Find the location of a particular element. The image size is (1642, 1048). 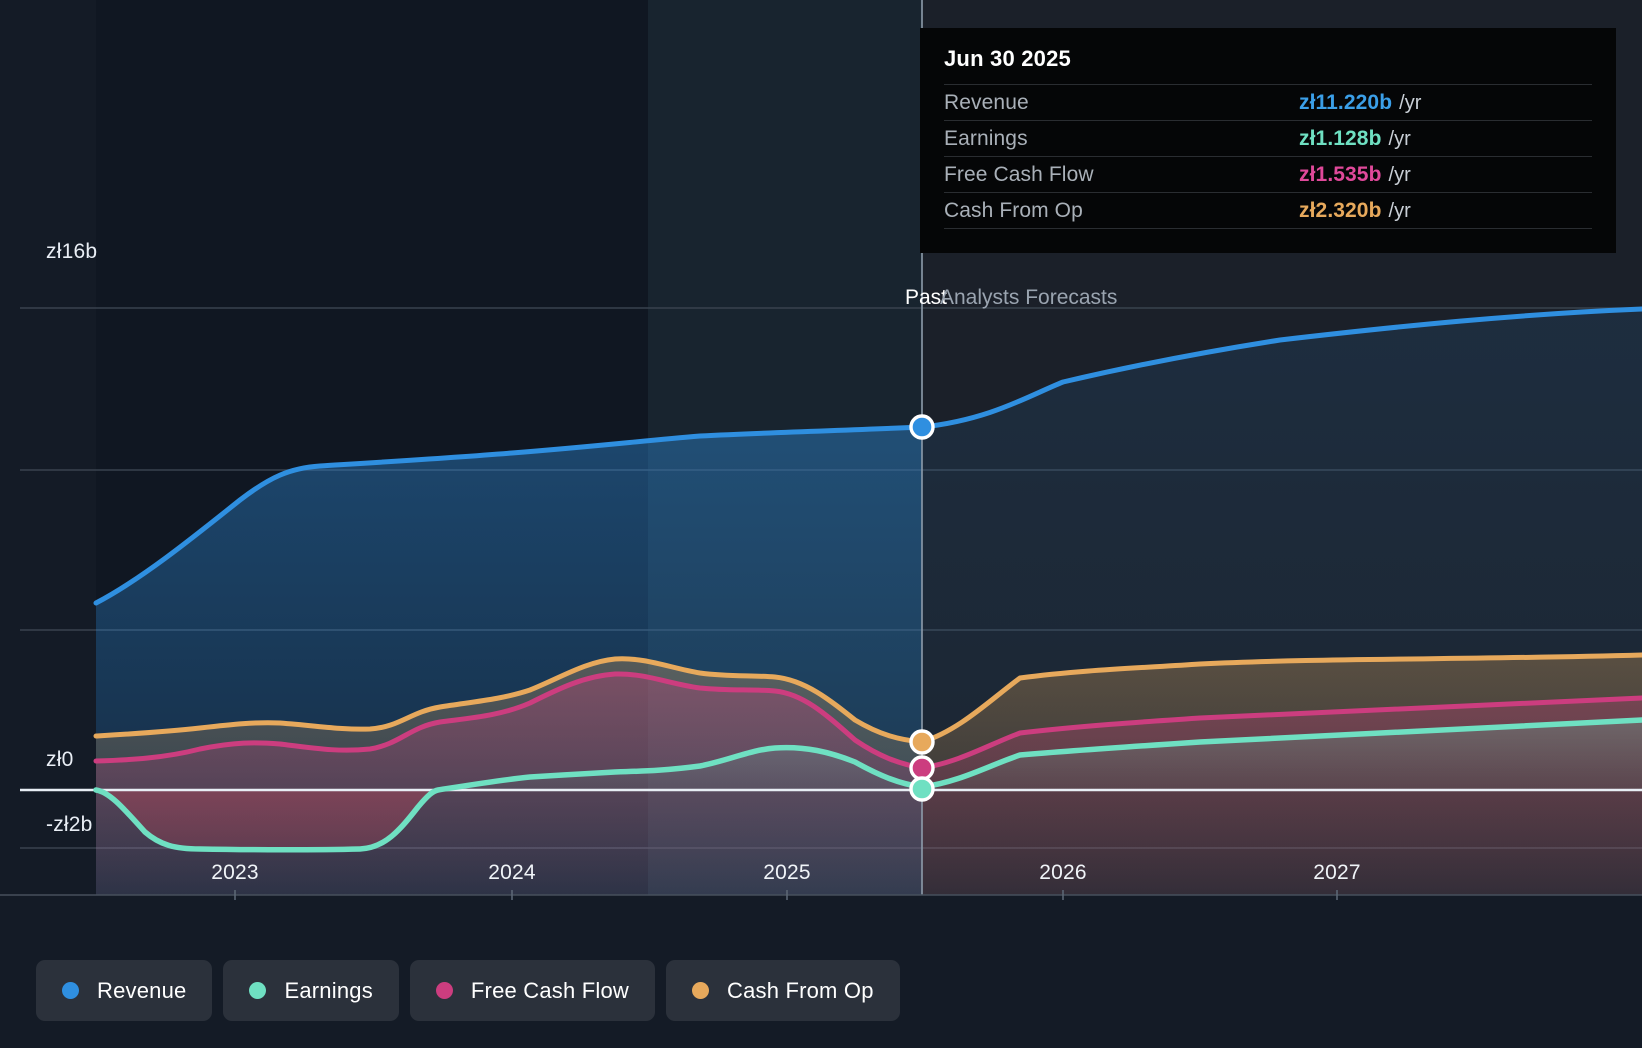

x-axis-label-2024: 2024 is located at coordinates (512, 872).